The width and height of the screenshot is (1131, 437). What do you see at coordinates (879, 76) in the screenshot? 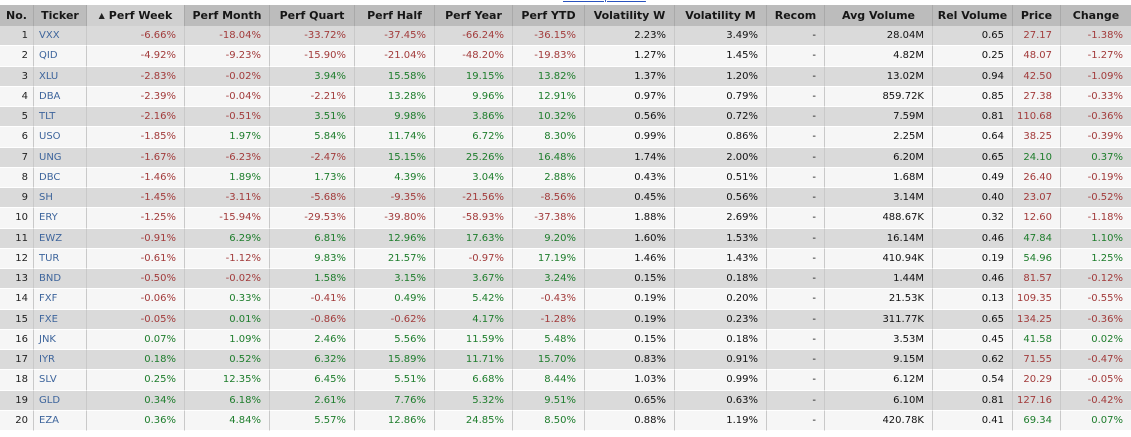
I see `cell-avg_volume: 13.02M` at bounding box center [879, 76].